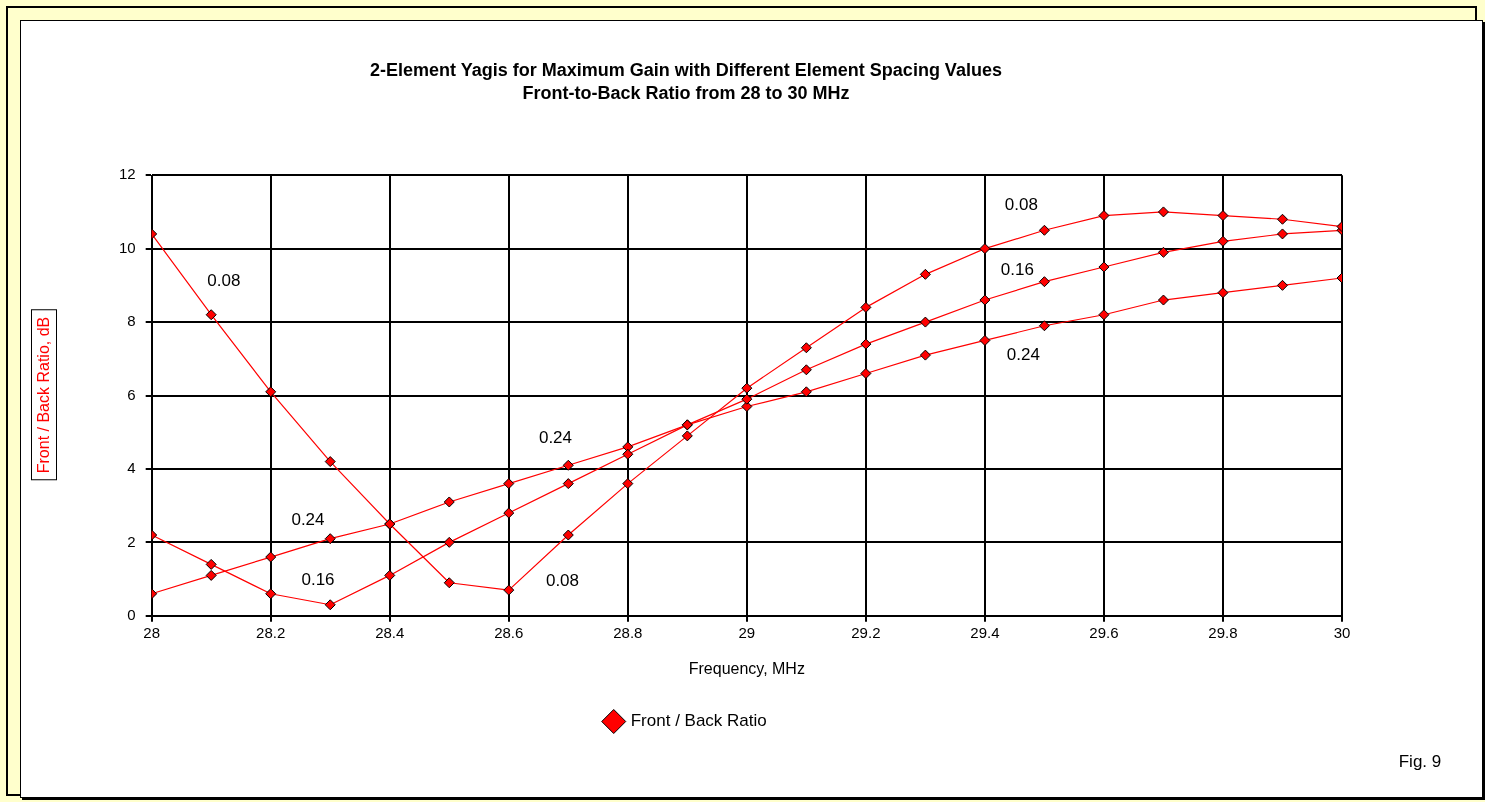  Describe the element at coordinates (1223, 632) in the screenshot. I see `x-tick-label: 29.8` at that location.